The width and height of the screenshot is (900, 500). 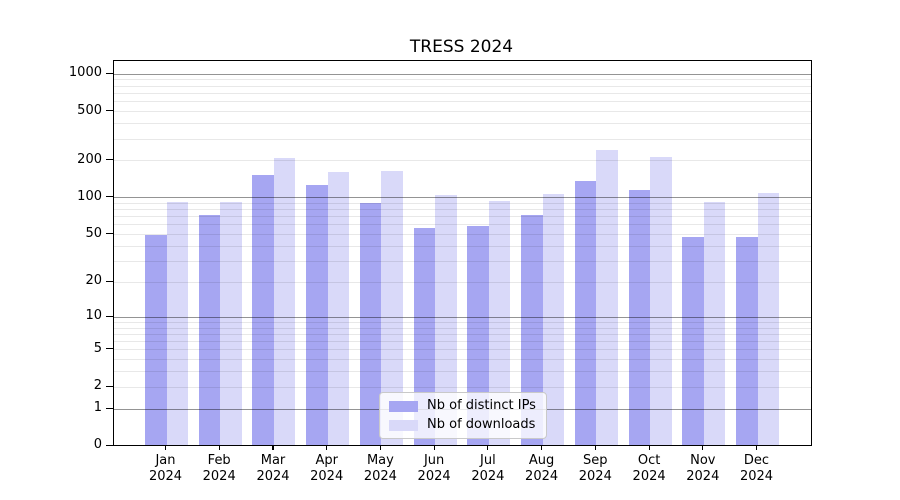 I want to click on bar-nb-of-downloads-feb, so click(x=231, y=323).